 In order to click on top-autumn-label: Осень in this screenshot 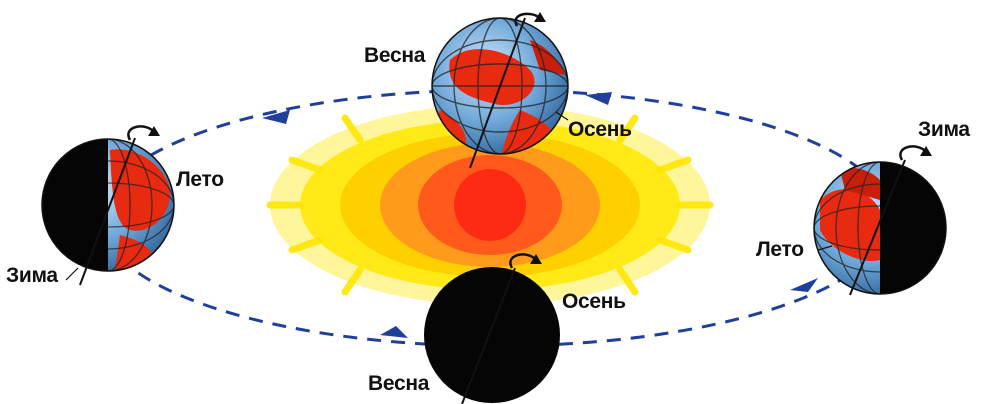, I will do `click(600, 129)`.